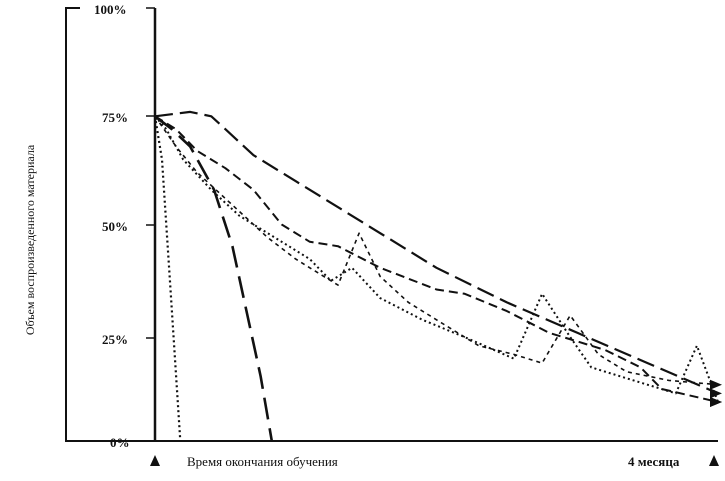 This screenshot has height=481, width=725. Describe the element at coordinates (110, 9) in the screenshot. I see `y-tick-label-100: 100%` at that location.